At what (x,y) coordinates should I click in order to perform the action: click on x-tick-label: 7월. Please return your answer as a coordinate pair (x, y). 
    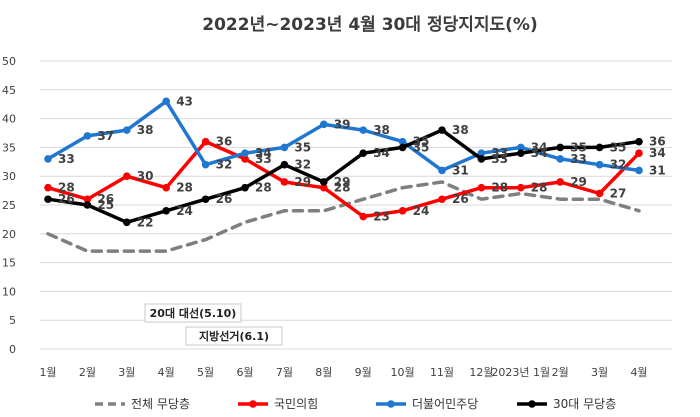
    Looking at the image, I should click on (284, 372).